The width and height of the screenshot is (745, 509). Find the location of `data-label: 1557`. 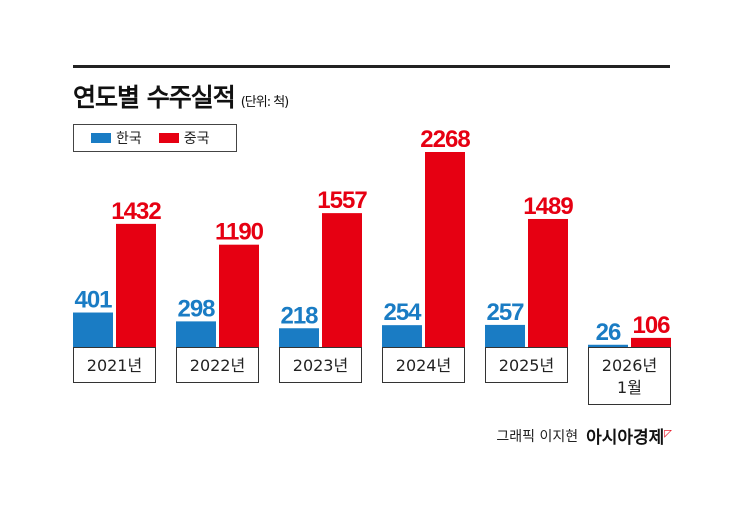

data-label: 1557 is located at coordinates (342, 200).